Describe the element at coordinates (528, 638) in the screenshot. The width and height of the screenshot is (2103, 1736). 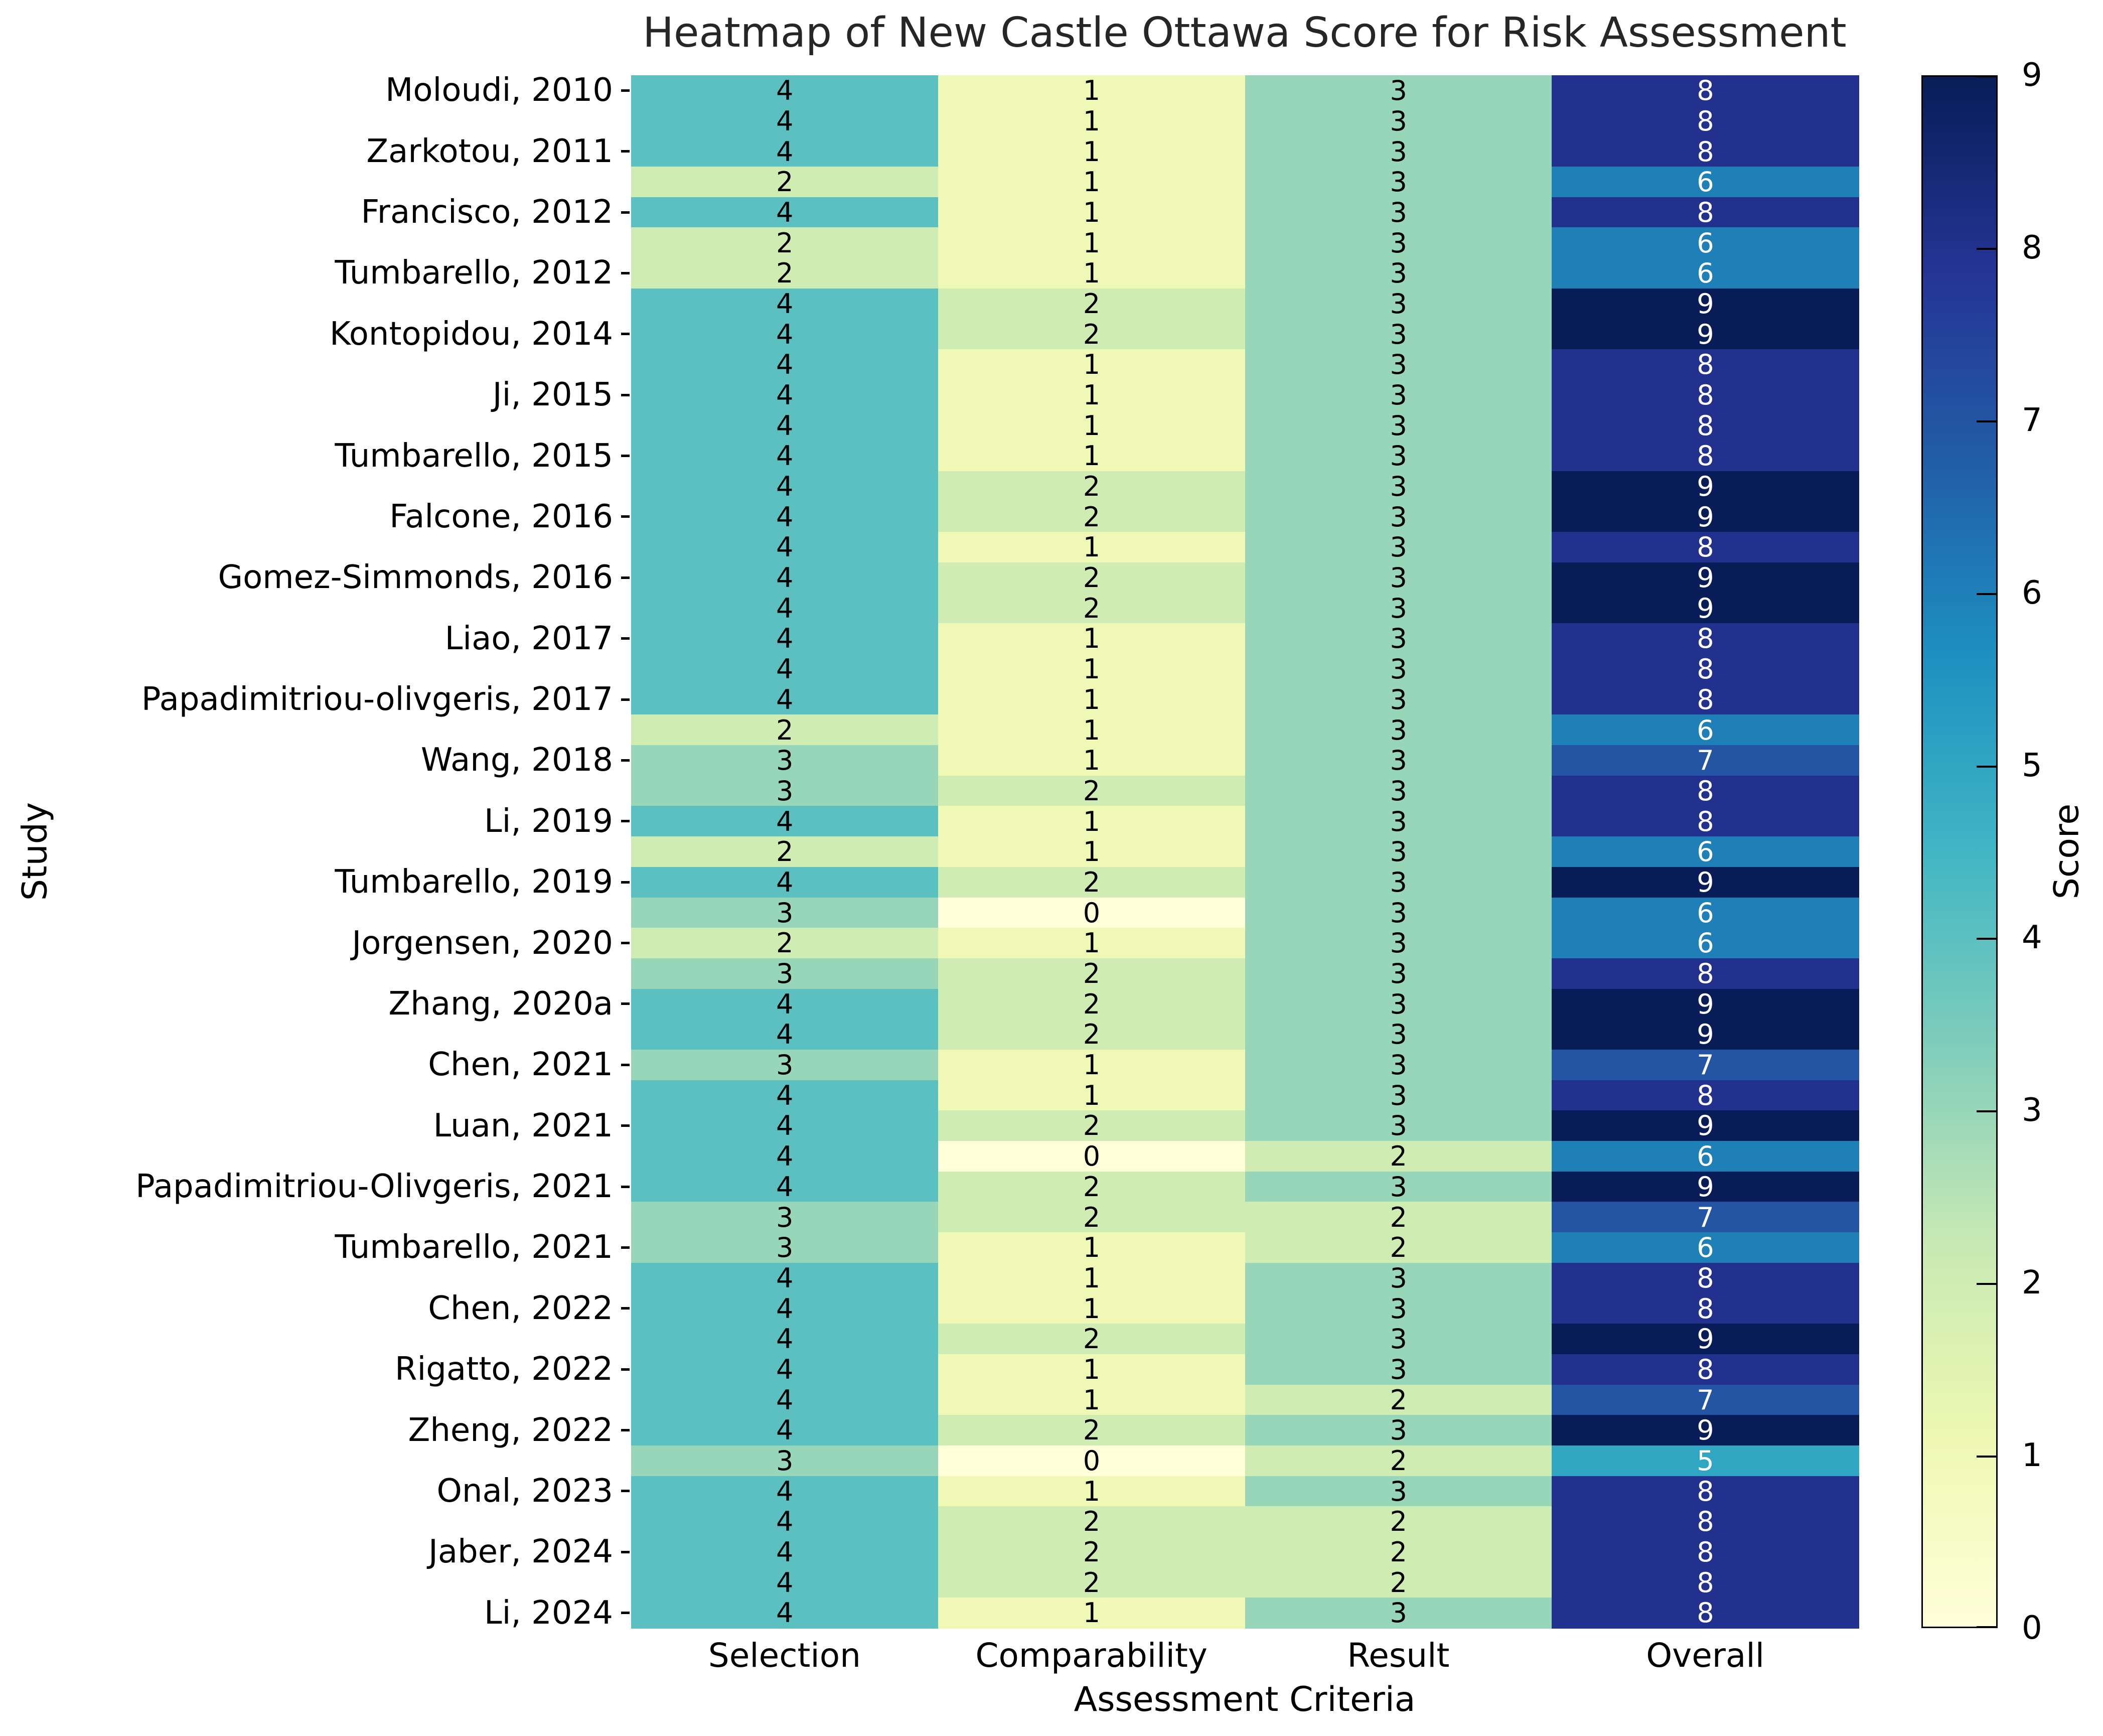
I see `y-tick-label: Liao, 2017` at that location.